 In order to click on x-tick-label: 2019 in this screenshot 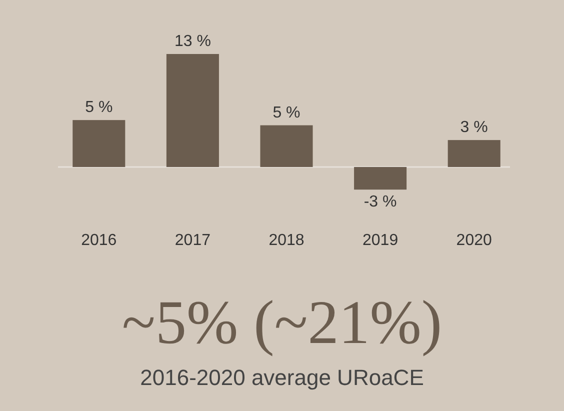, I will do `click(380, 240)`.